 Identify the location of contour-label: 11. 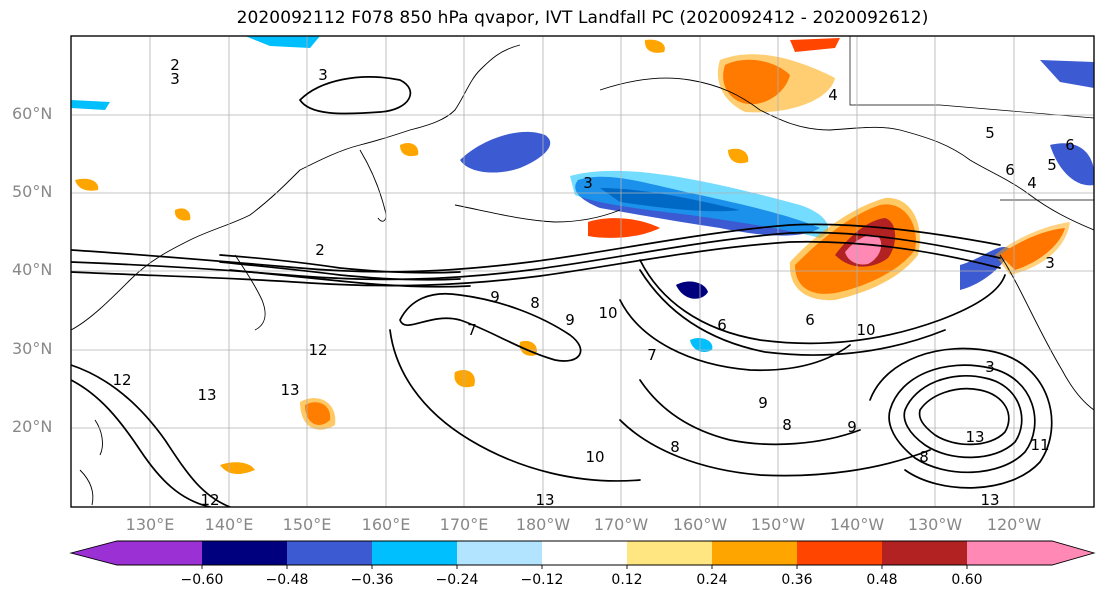
(1039, 445).